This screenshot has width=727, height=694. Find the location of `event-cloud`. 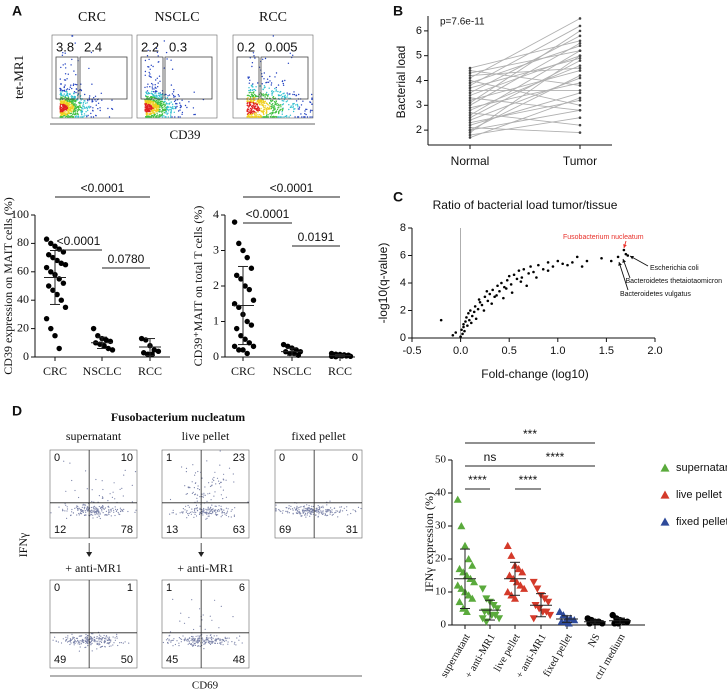

event-cloud is located at coordinates (93, 490).